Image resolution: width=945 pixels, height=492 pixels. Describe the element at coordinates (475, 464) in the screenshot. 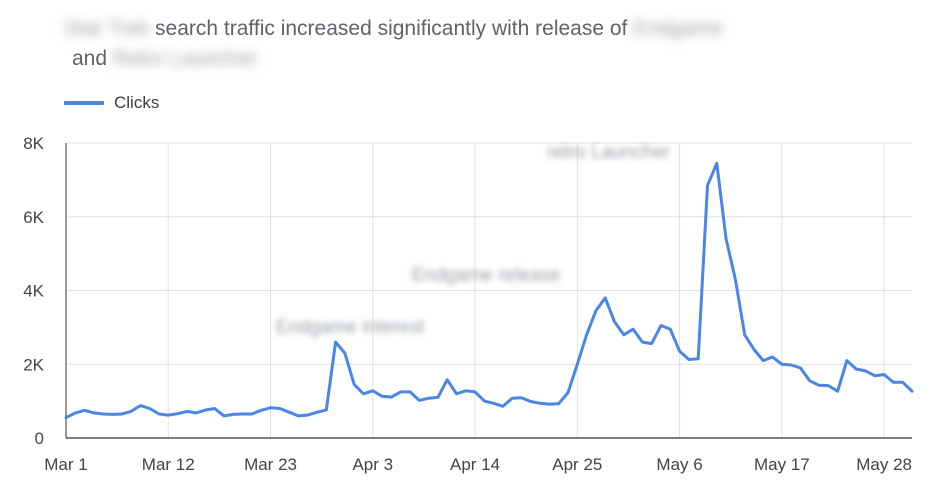

I see `x-tick-label: Apr 14` at that location.